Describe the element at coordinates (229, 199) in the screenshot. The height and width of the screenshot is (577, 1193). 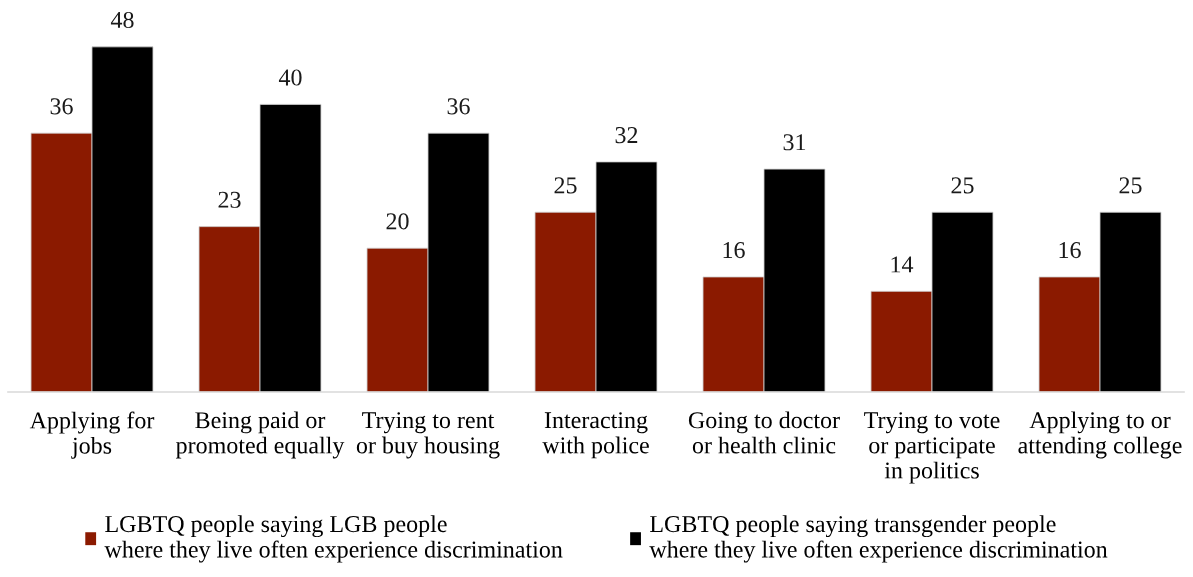
I see `data-label: 23` at that location.